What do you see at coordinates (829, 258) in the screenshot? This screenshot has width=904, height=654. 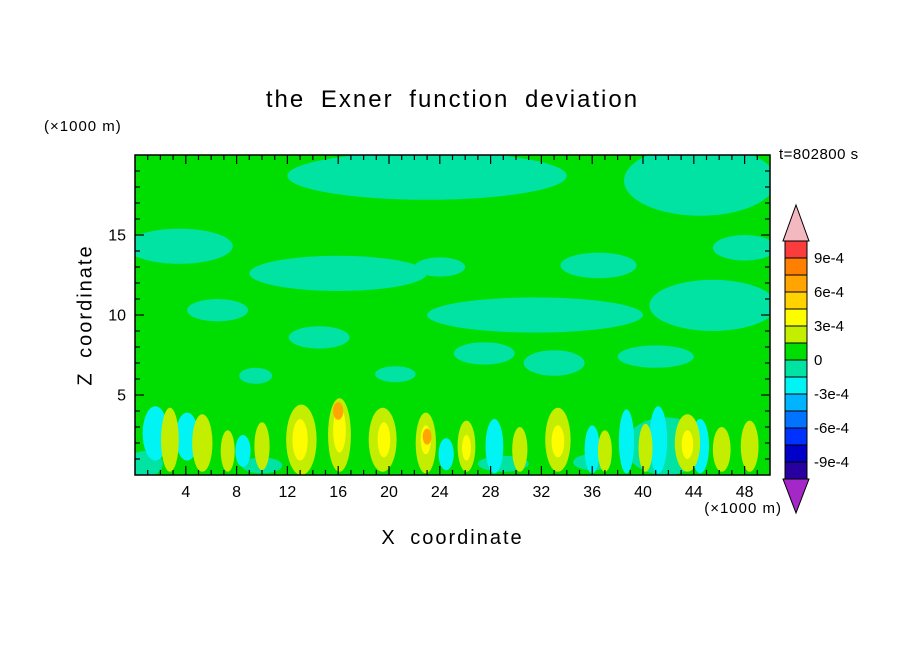 I see `colorbar-label: 9e-4` at bounding box center [829, 258].